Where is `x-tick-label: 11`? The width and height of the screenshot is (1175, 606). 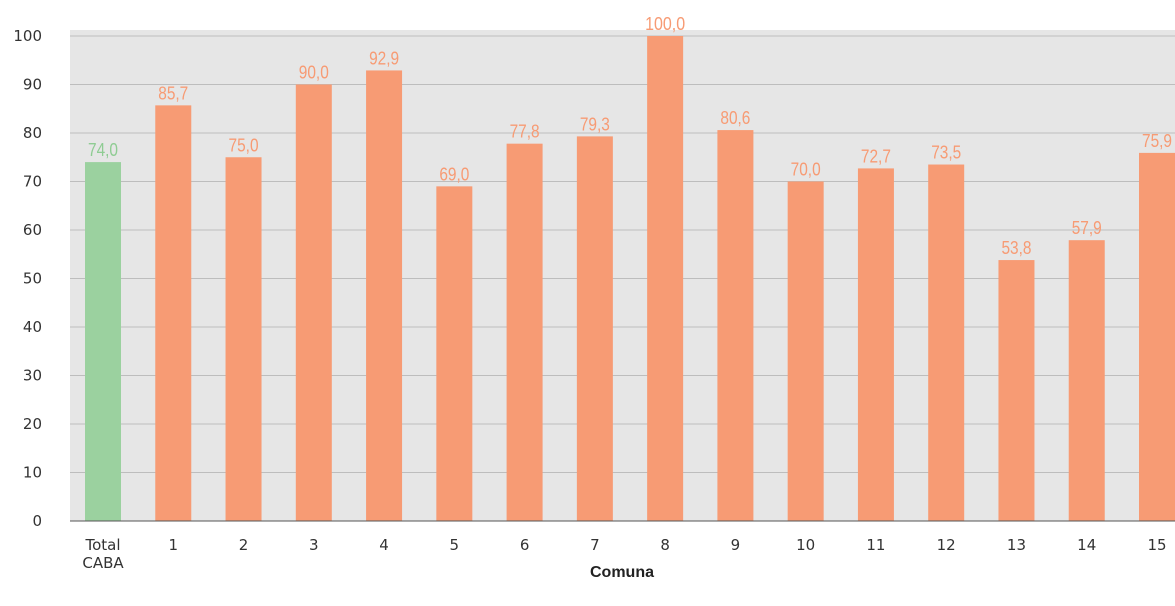 x-tick-label: 11 is located at coordinates (875, 545).